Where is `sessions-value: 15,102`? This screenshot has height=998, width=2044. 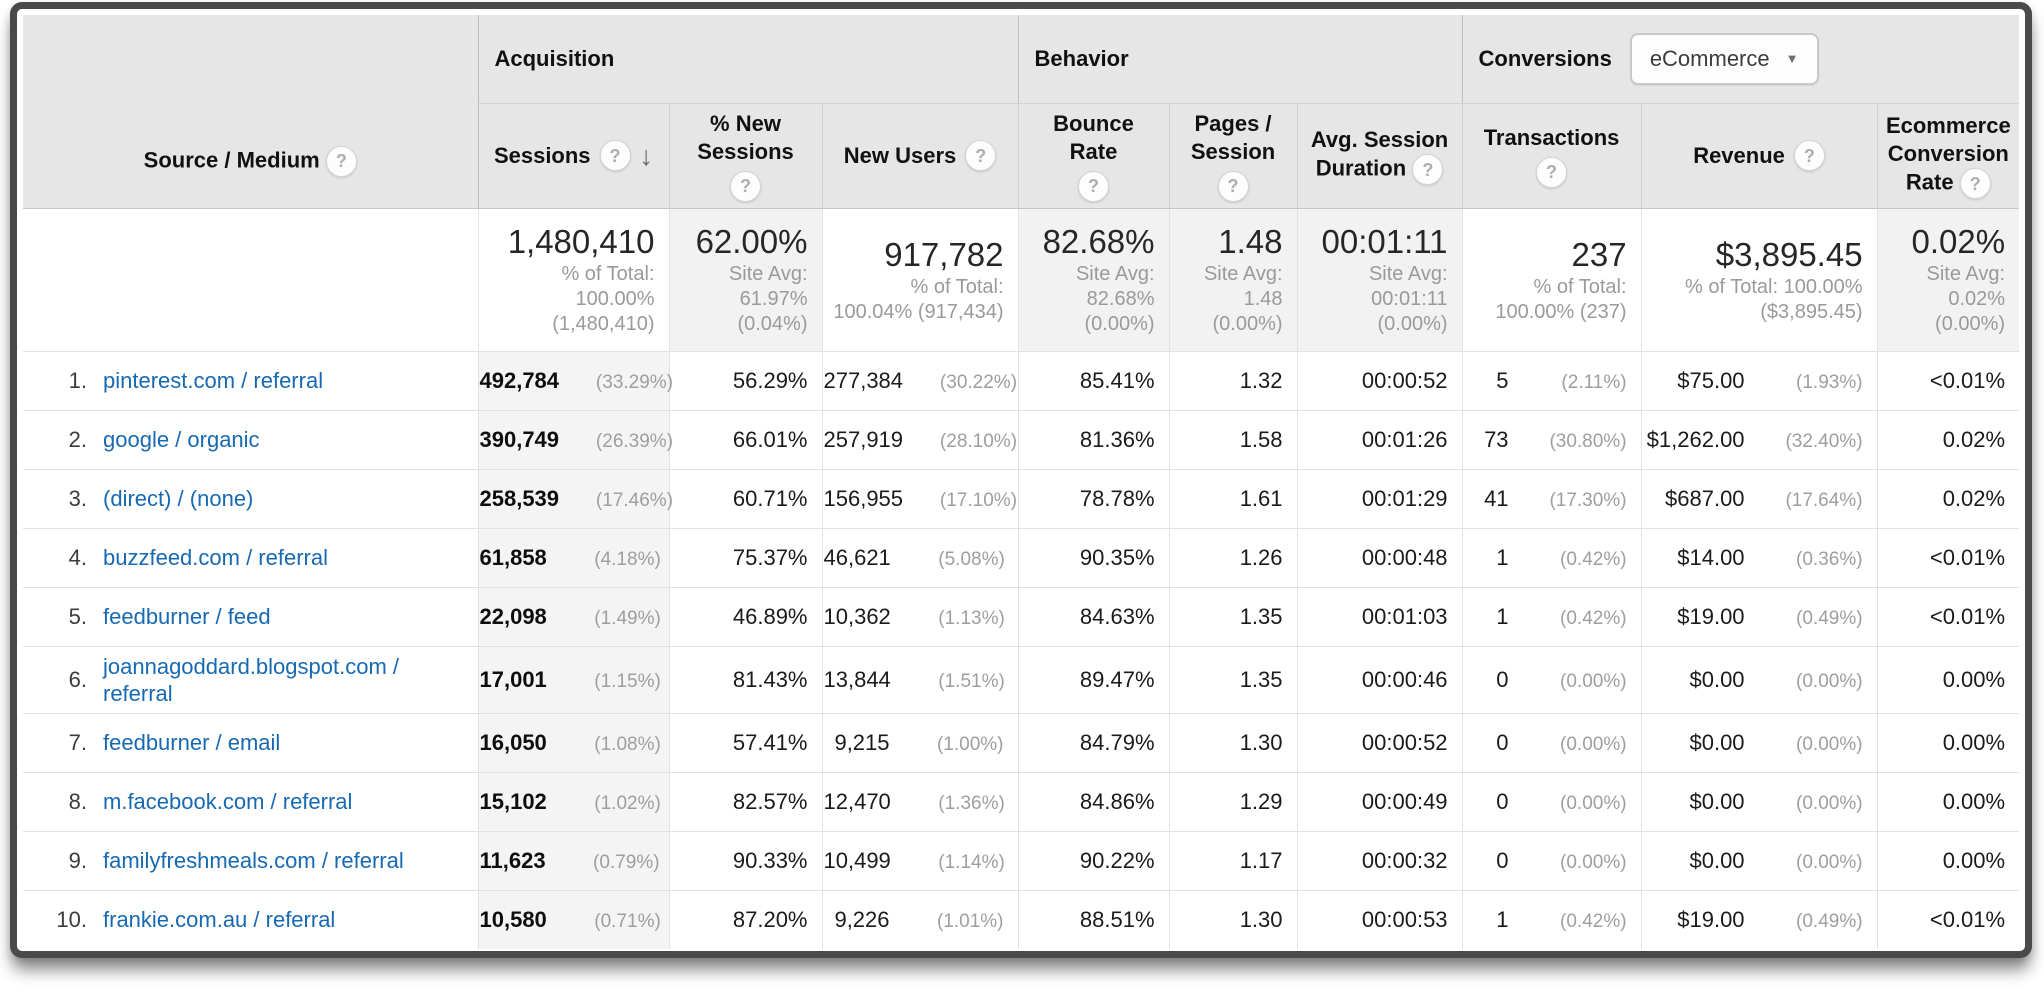 sessions-value: 15,102 is located at coordinates (513, 801).